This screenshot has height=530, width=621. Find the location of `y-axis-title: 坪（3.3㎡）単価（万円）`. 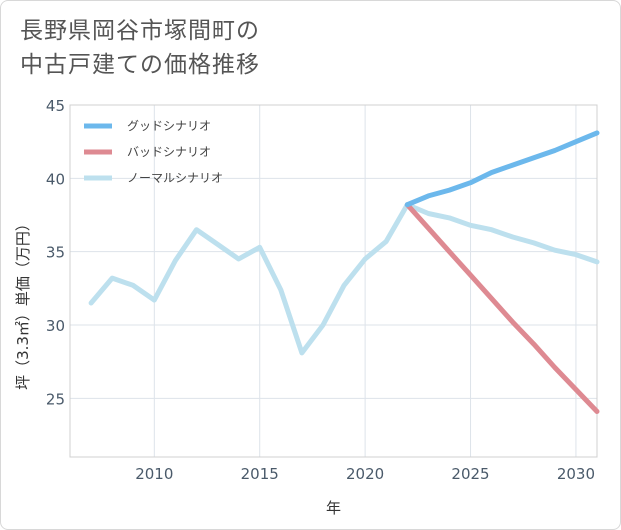

y-axis-title: 坪（3.3㎡）単価（万円） is located at coordinates (23, 303).